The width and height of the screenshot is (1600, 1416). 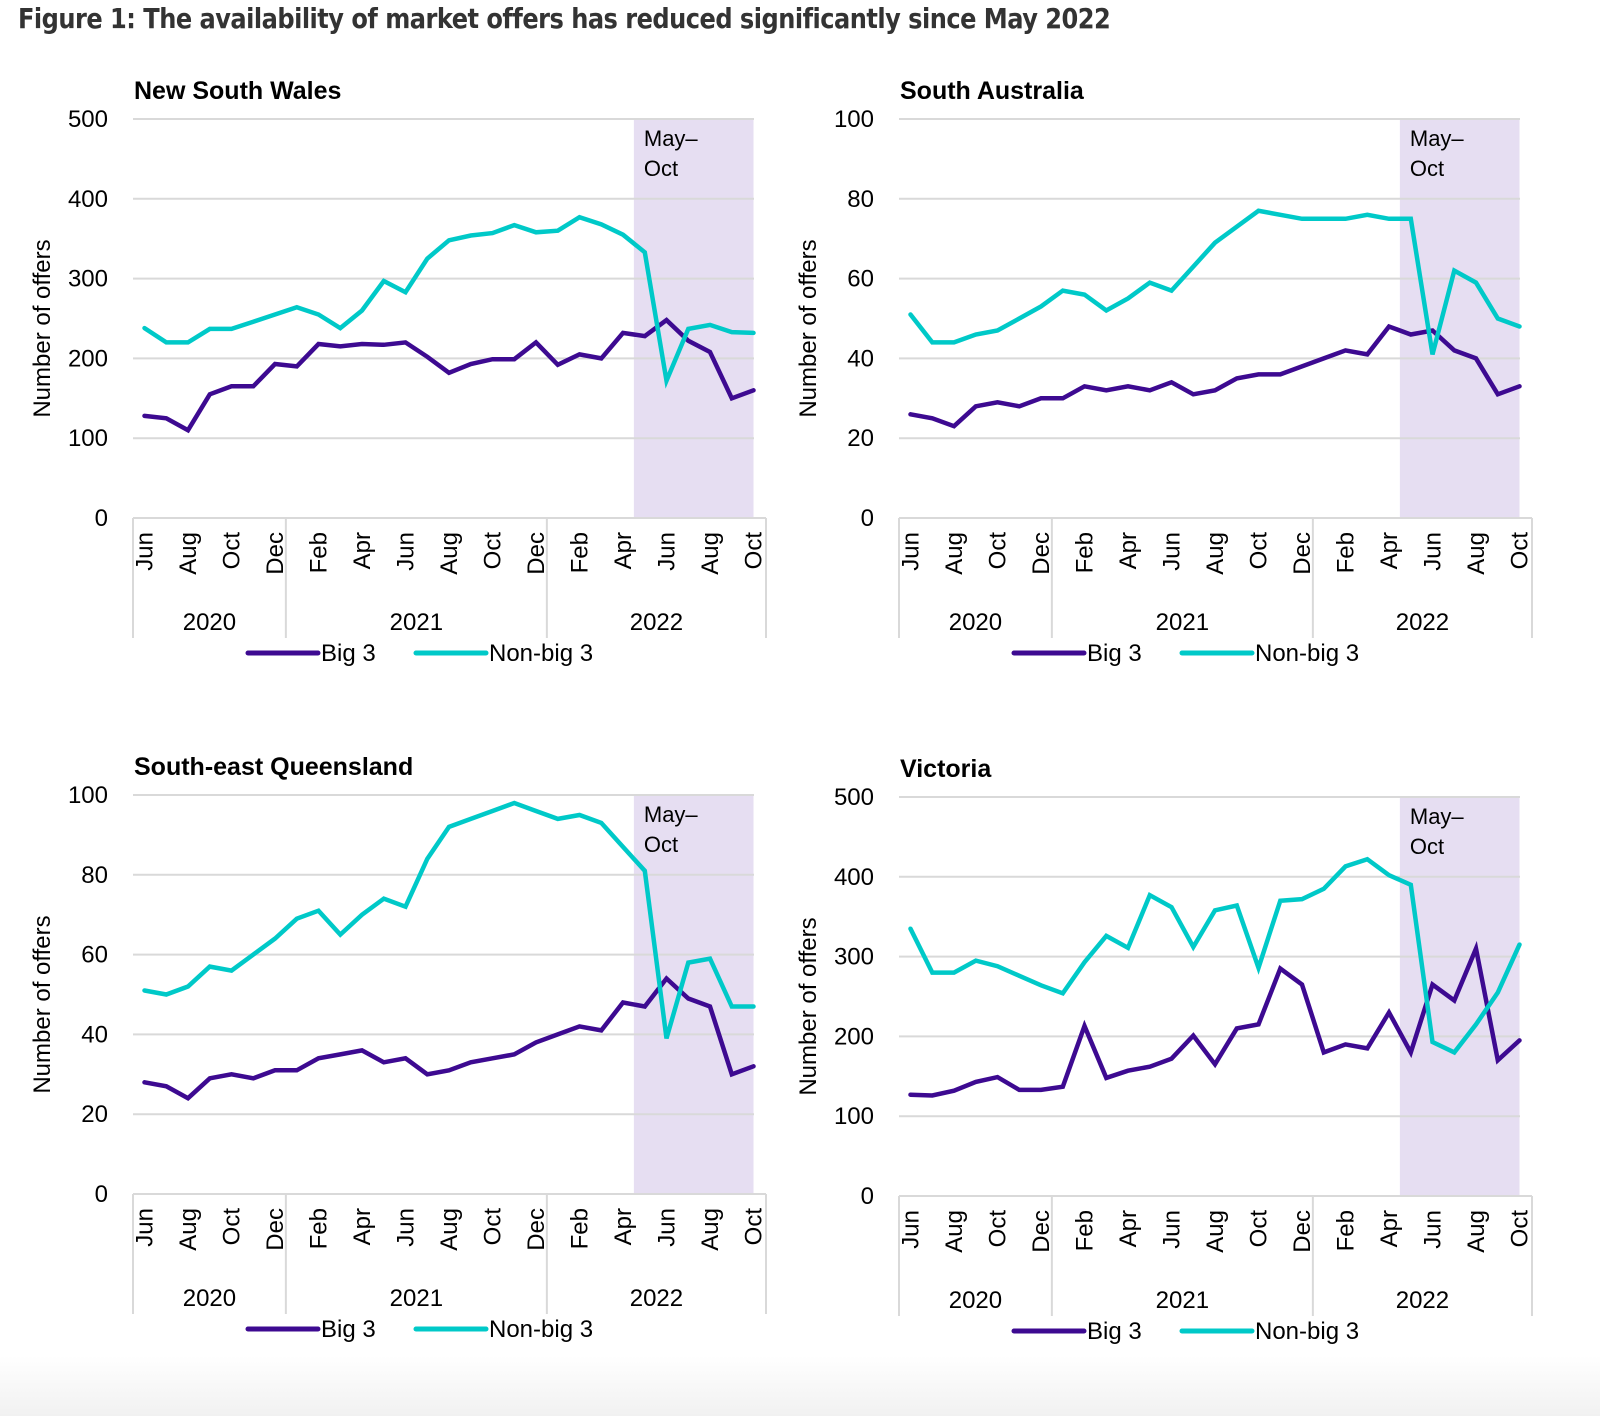 I want to click on chart-title: New South Wales, so click(x=237, y=91).